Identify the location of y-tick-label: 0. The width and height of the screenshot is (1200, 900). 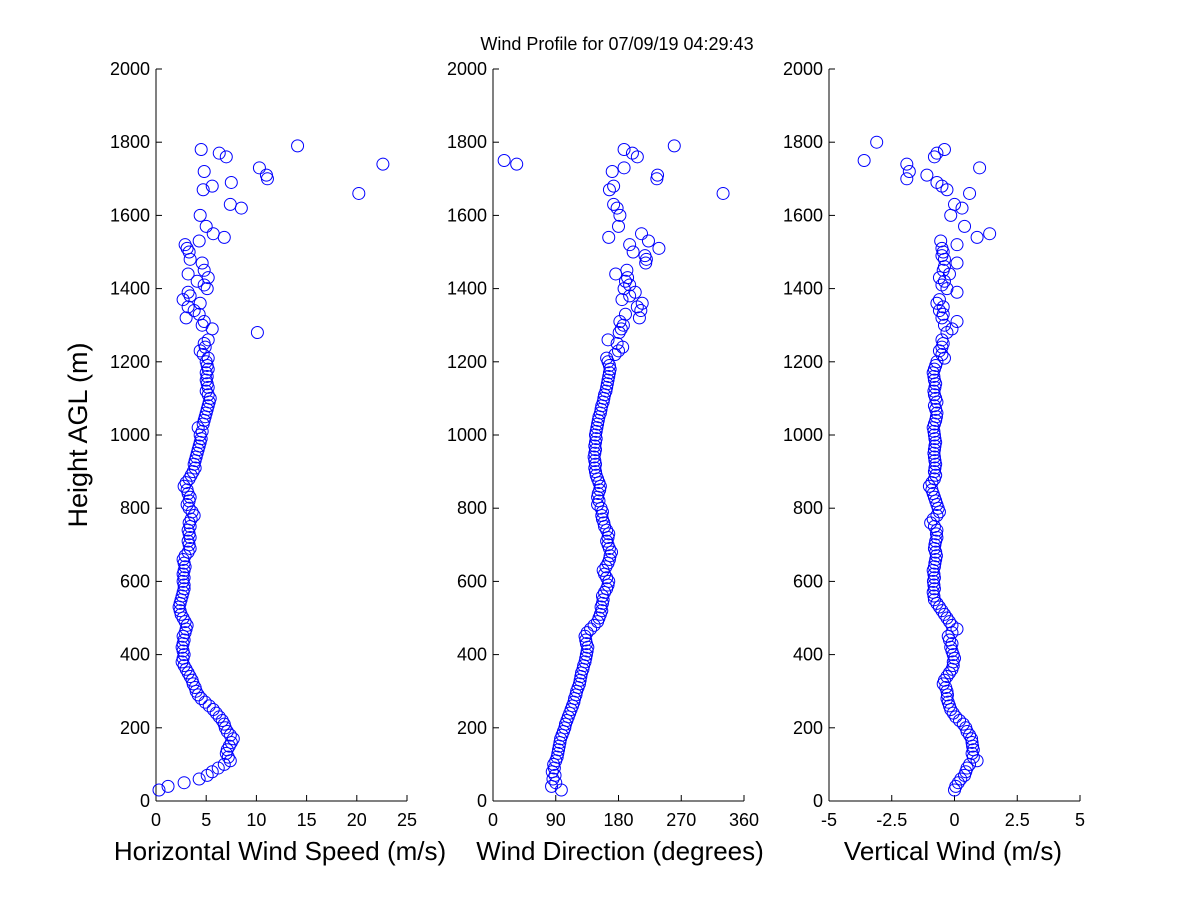
(482, 801).